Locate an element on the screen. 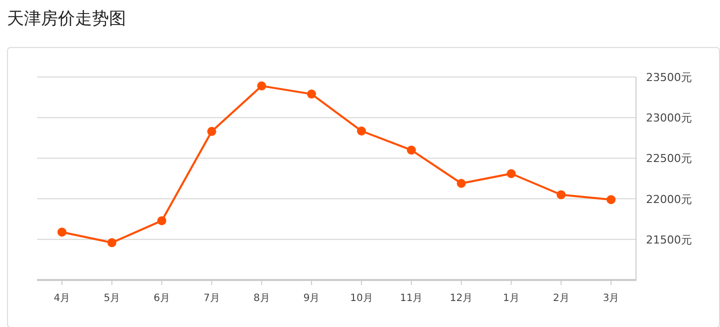 Image resolution: width=720 pixels, height=327 pixels. y-tick-label: 22000元 is located at coordinates (669, 199).